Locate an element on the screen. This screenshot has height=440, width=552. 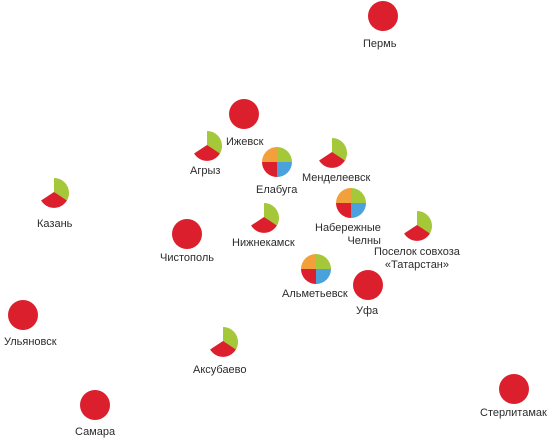
city-marker-poselok-tatarstan is located at coordinates (418, 226).